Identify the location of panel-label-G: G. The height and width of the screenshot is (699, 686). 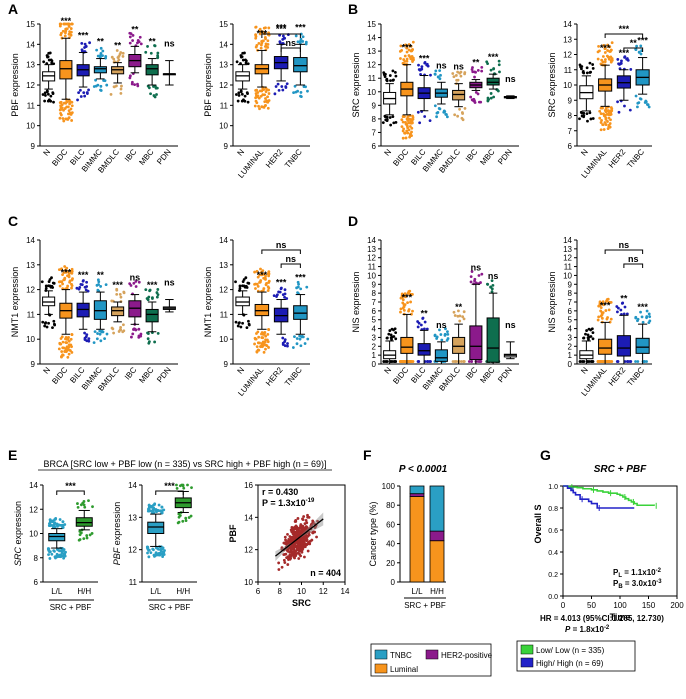
(545, 455).